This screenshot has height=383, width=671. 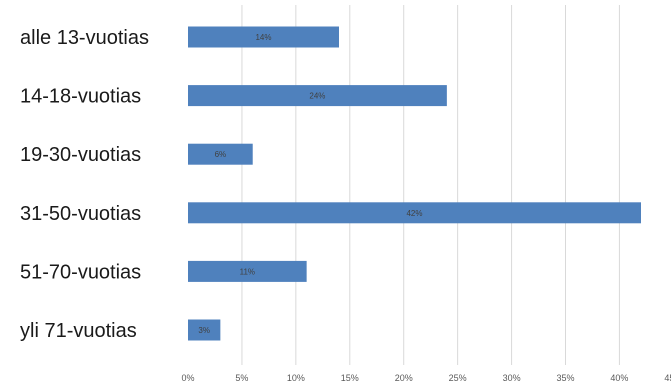 I want to click on data-label-4: 11%, so click(x=247, y=271).